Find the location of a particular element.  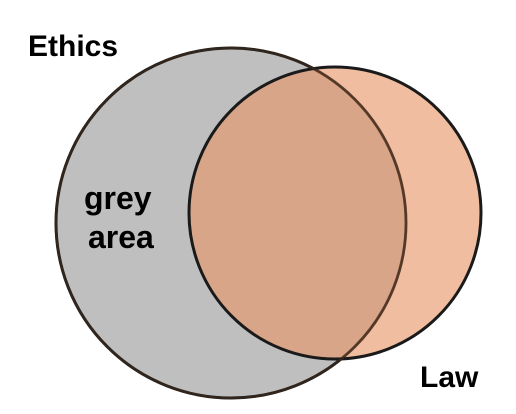

grey-area-label-line2: area is located at coordinates (121, 237).